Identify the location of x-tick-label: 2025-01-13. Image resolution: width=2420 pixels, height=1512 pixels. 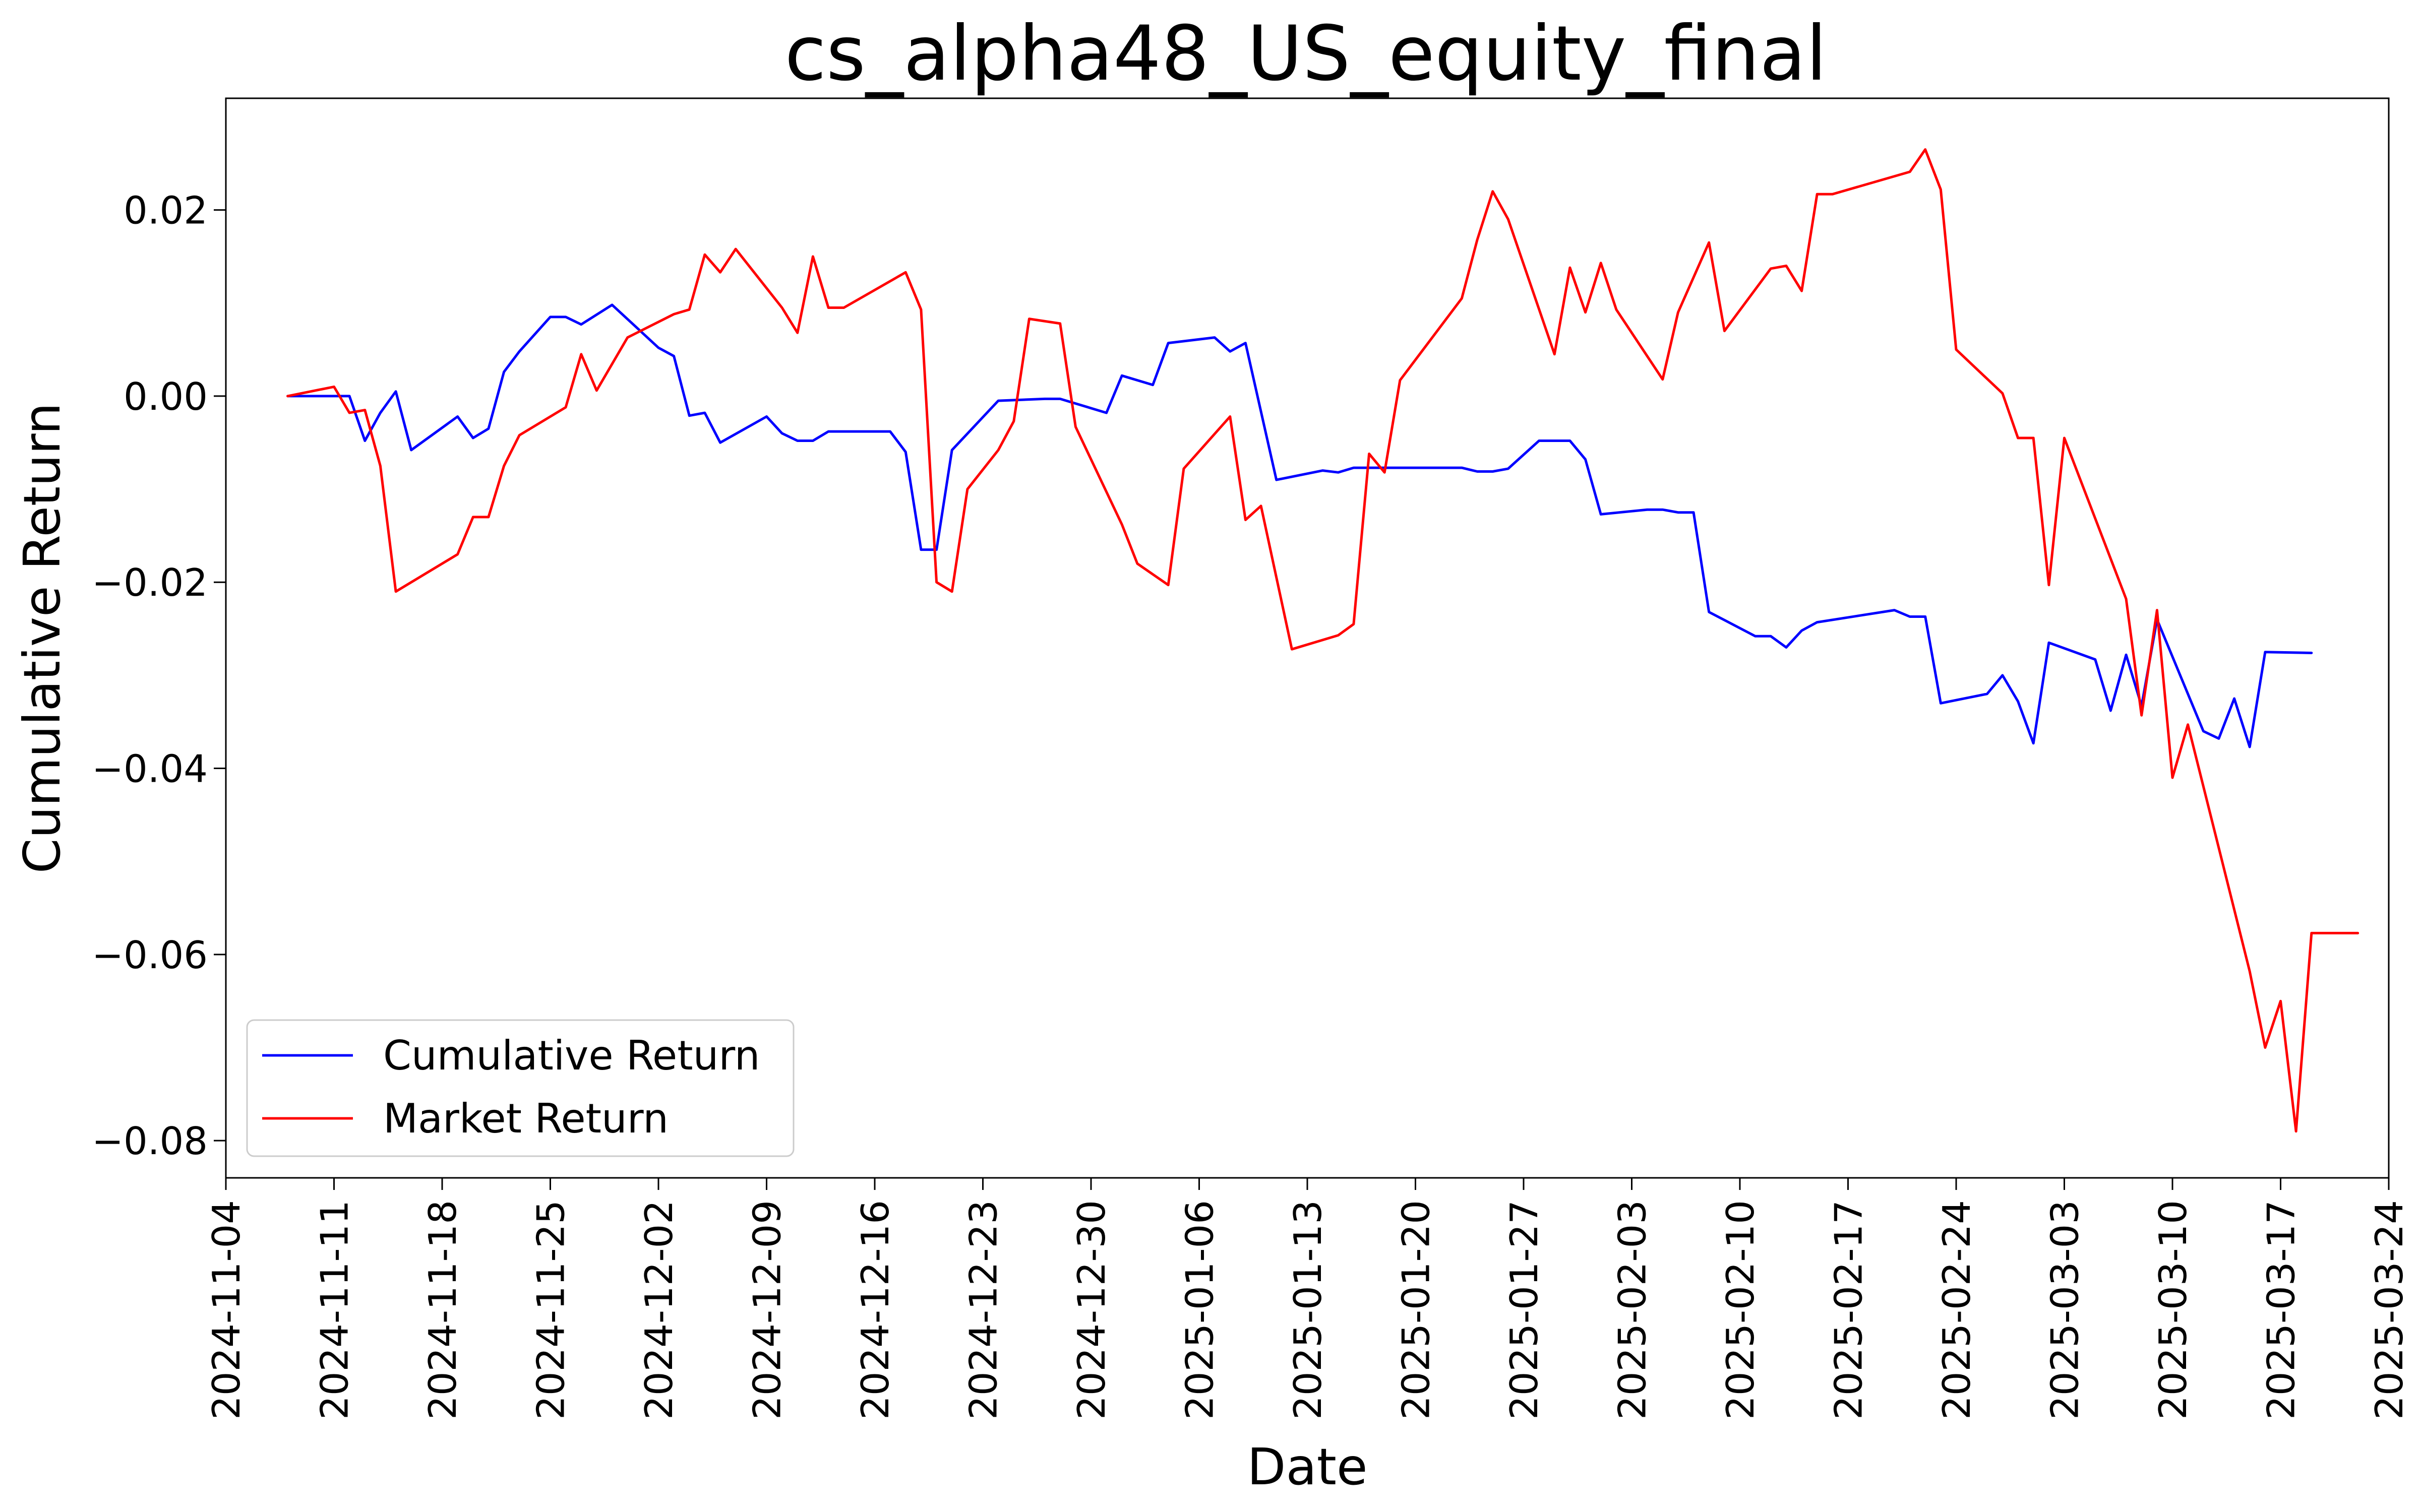
(1308, 1310).